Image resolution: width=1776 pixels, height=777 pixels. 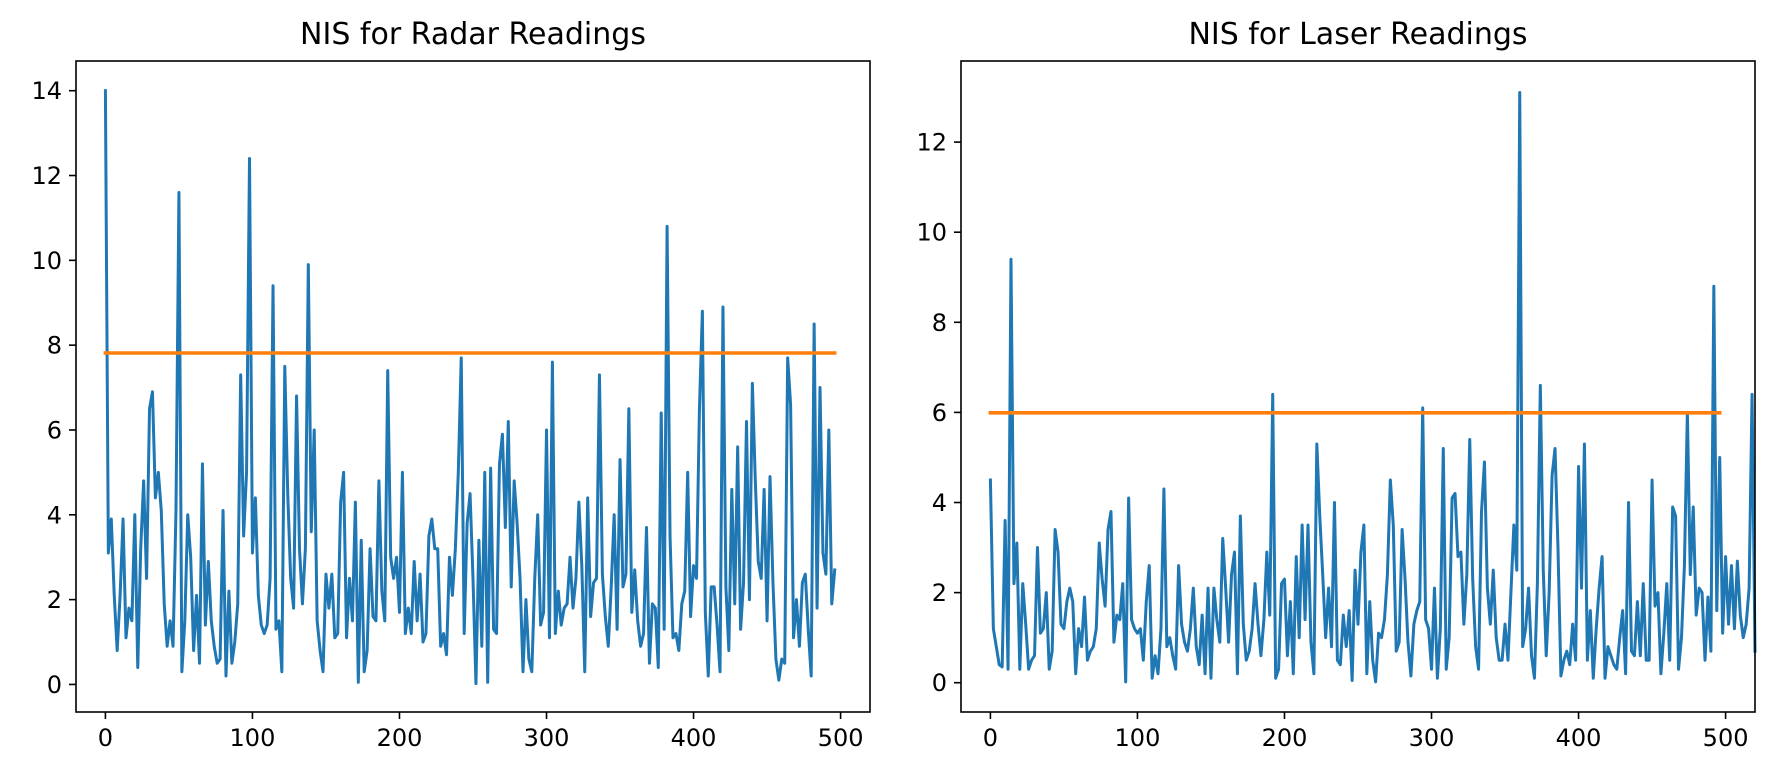 I want to click on radar-x-tick-label: 200, so click(x=400, y=738).